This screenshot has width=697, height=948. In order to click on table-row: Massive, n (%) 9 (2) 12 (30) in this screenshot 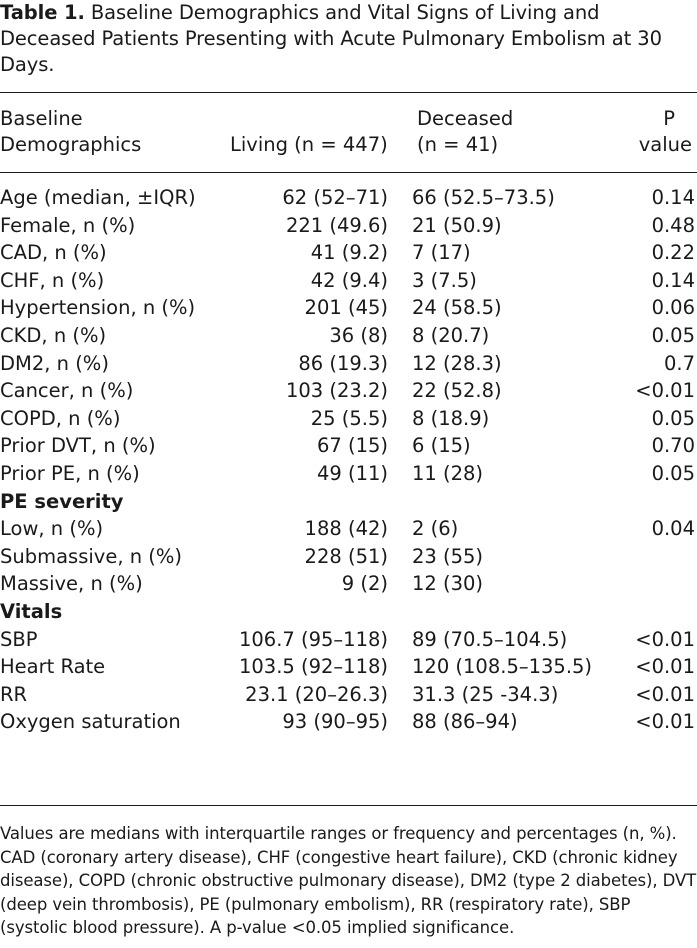, I will do `click(348, 584)`.